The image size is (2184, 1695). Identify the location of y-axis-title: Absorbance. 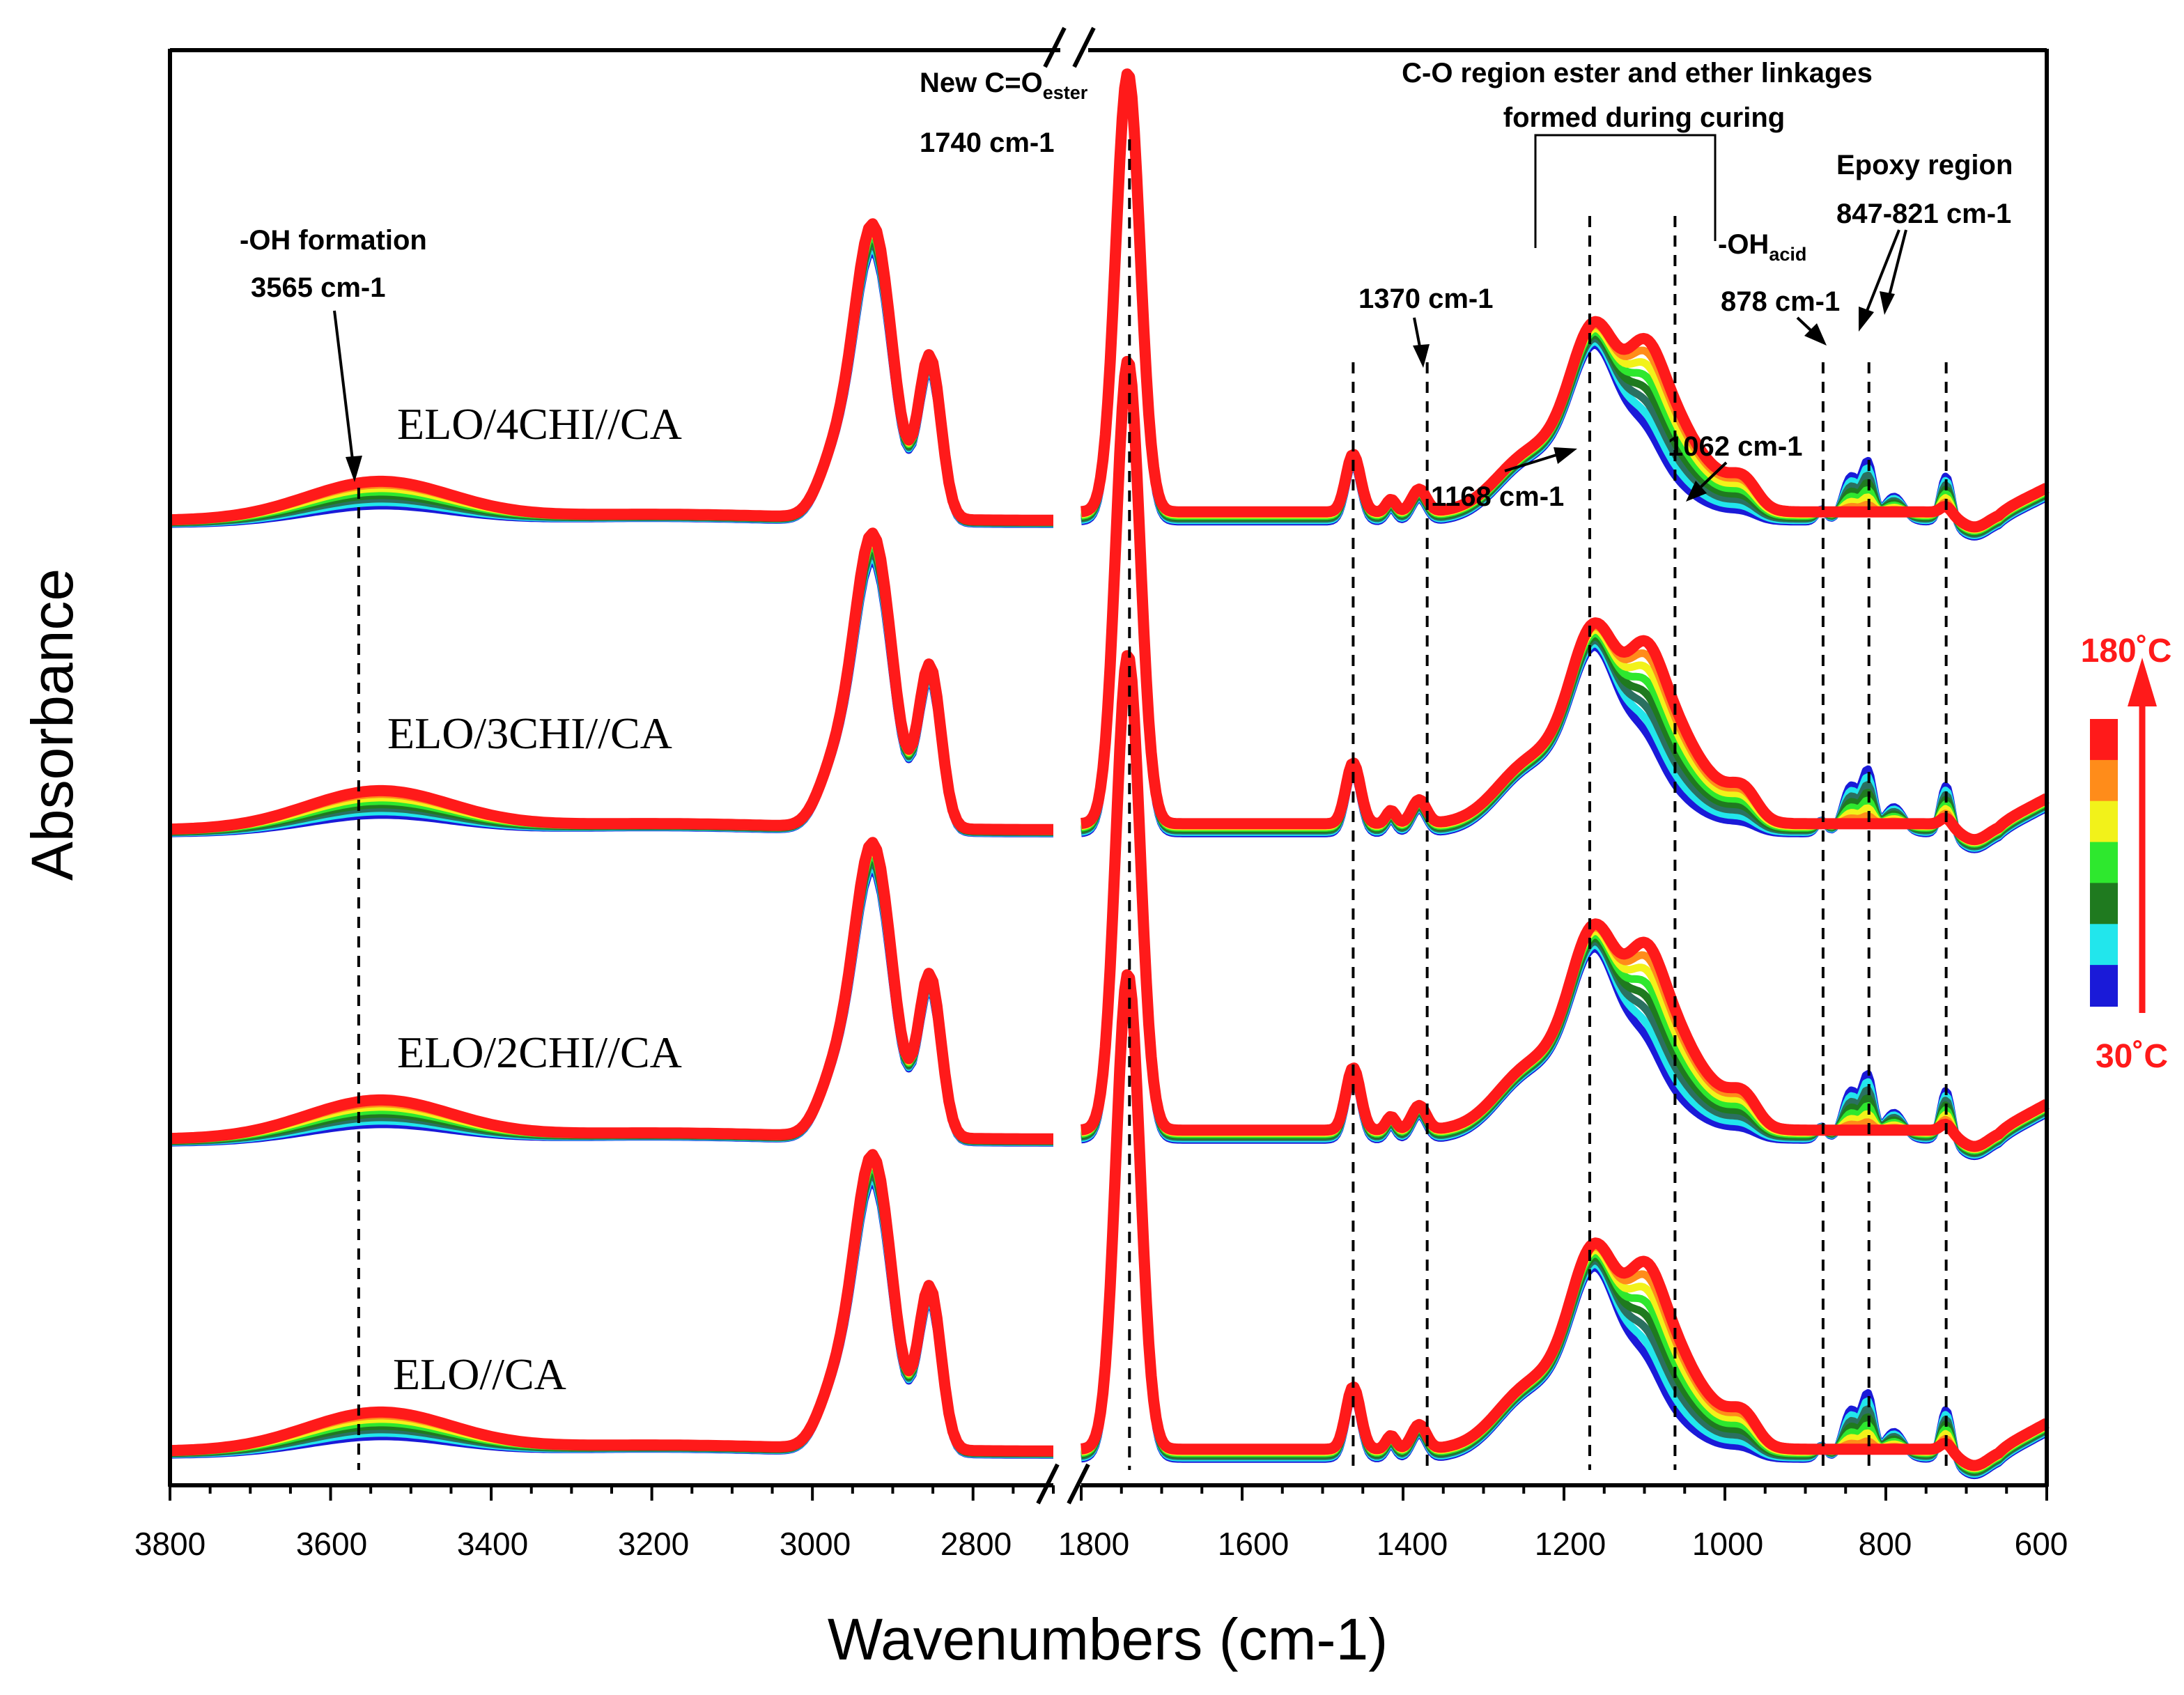
(52, 724).